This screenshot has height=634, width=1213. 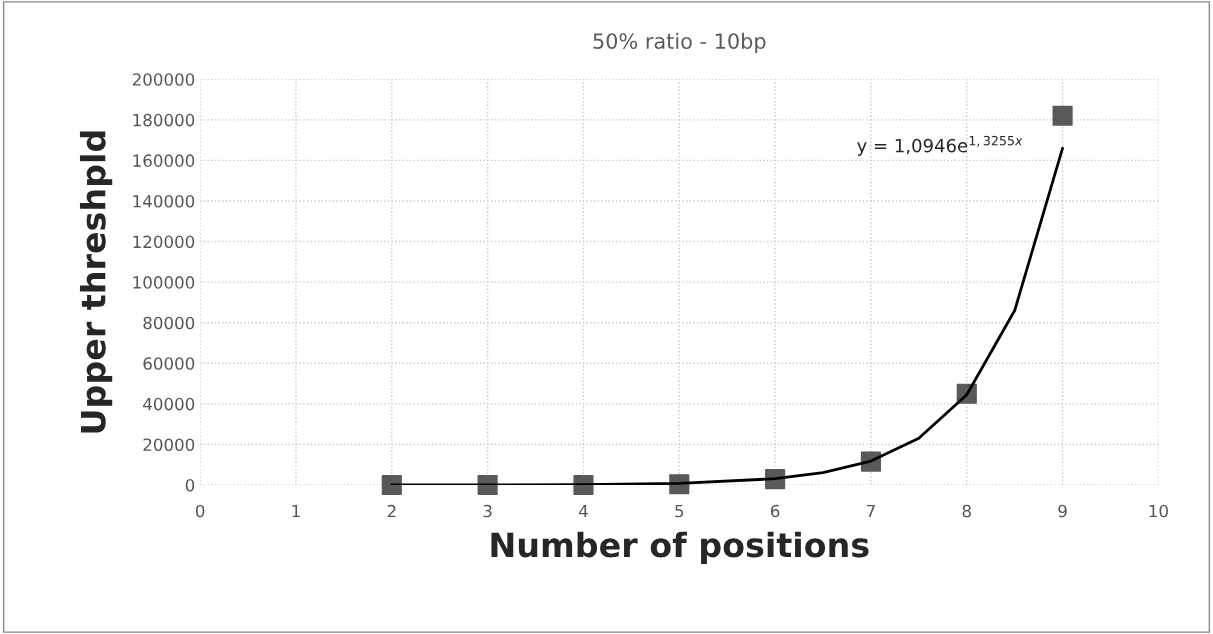 I want to click on x-tick-label: 6, so click(x=775, y=511).